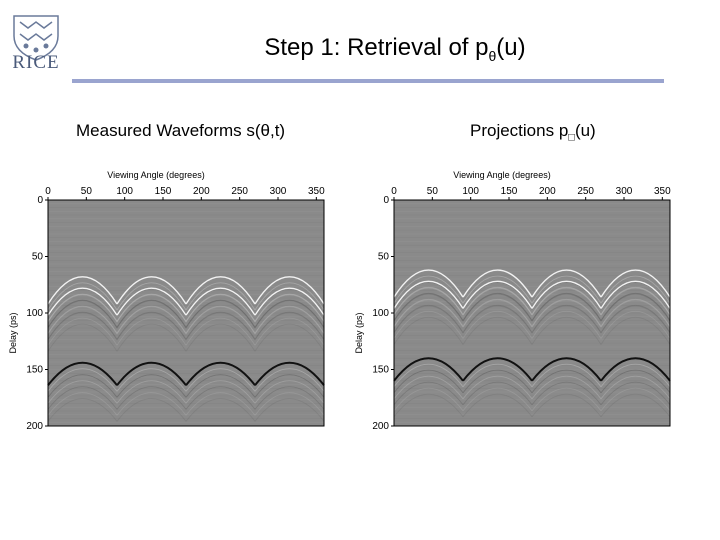  I want to click on x-tick-label: 200, so click(201, 191).